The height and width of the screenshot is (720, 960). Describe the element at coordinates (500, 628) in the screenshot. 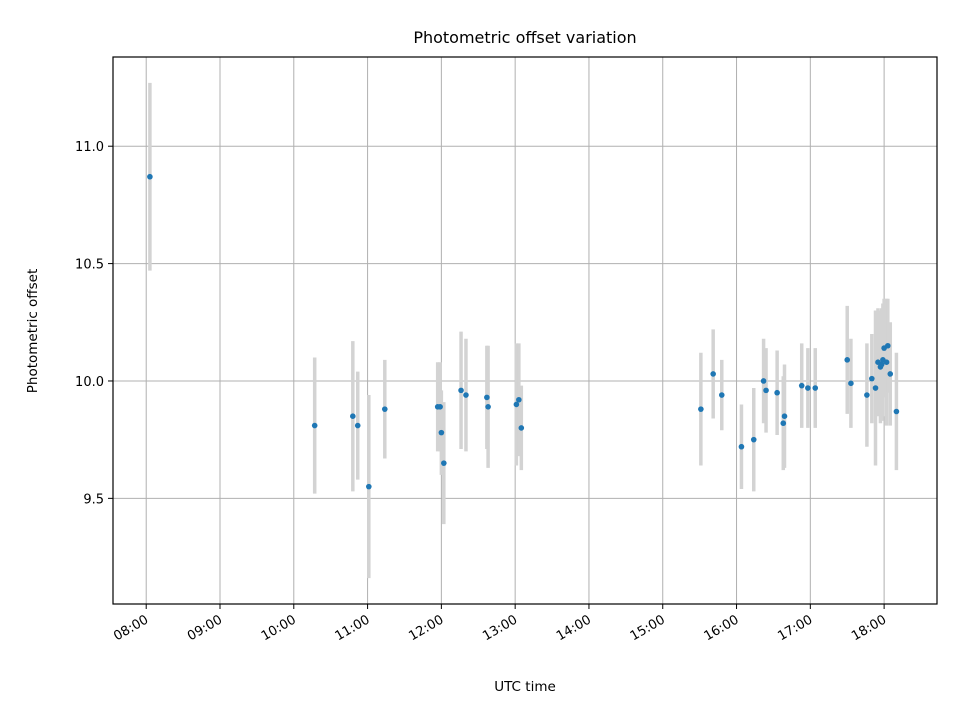

I see `x-tick-label: 13:00` at that location.